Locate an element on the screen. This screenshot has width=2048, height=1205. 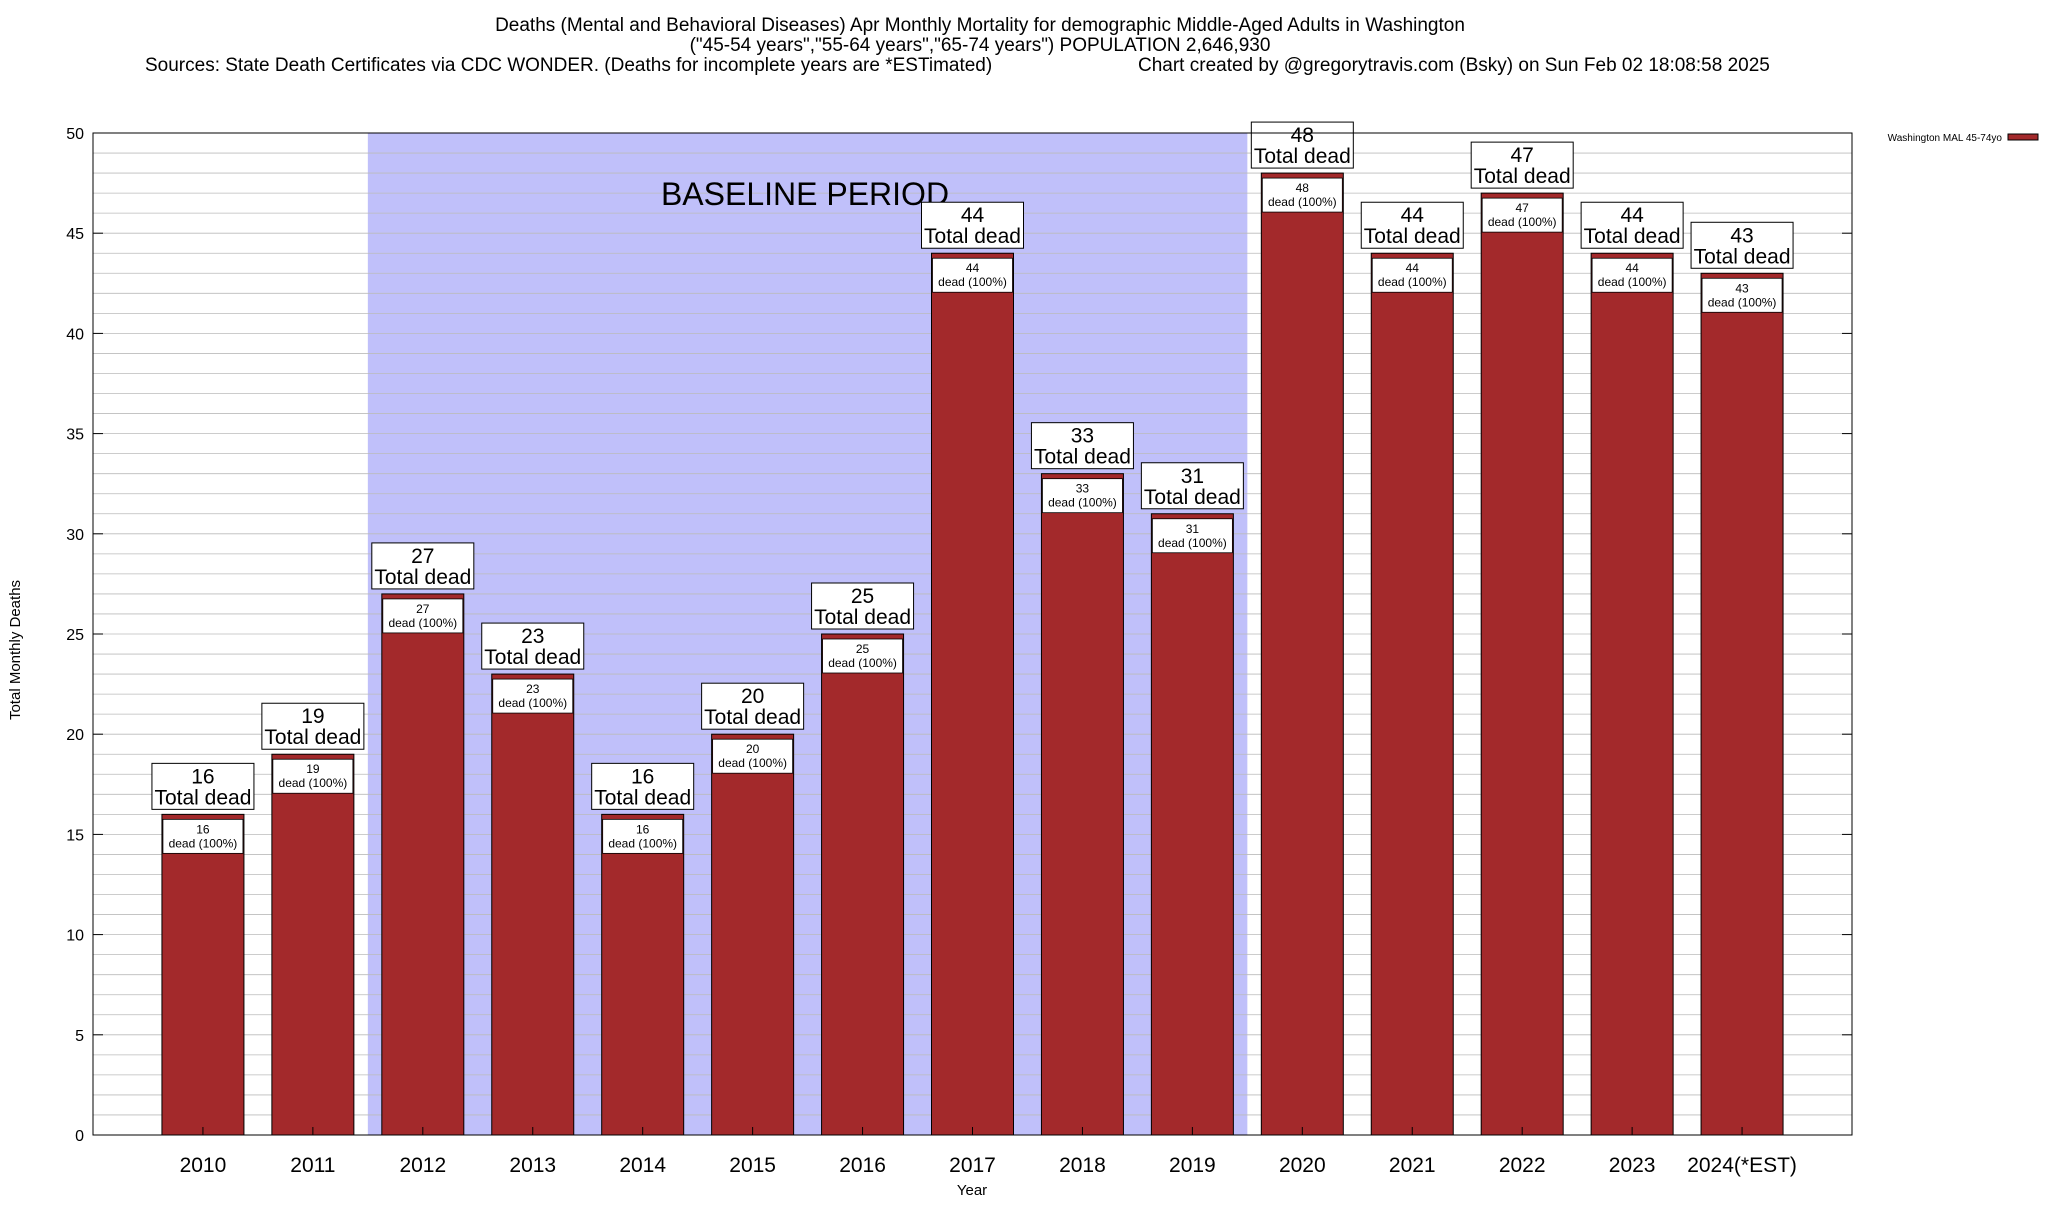
total-value-label: 27 is located at coordinates (422, 556).